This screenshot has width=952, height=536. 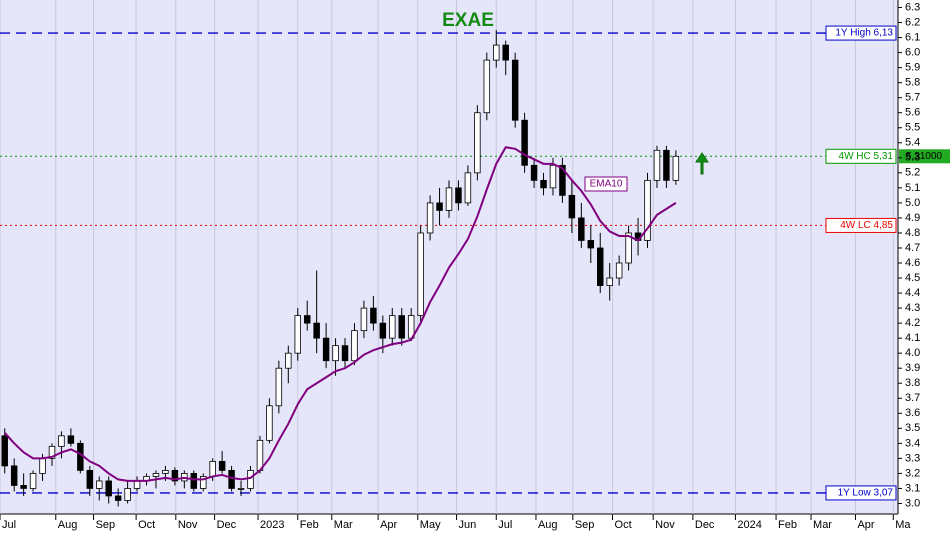 What do you see at coordinates (912, 53) in the screenshot?
I see `y-tick-label: 6.0` at bounding box center [912, 53].